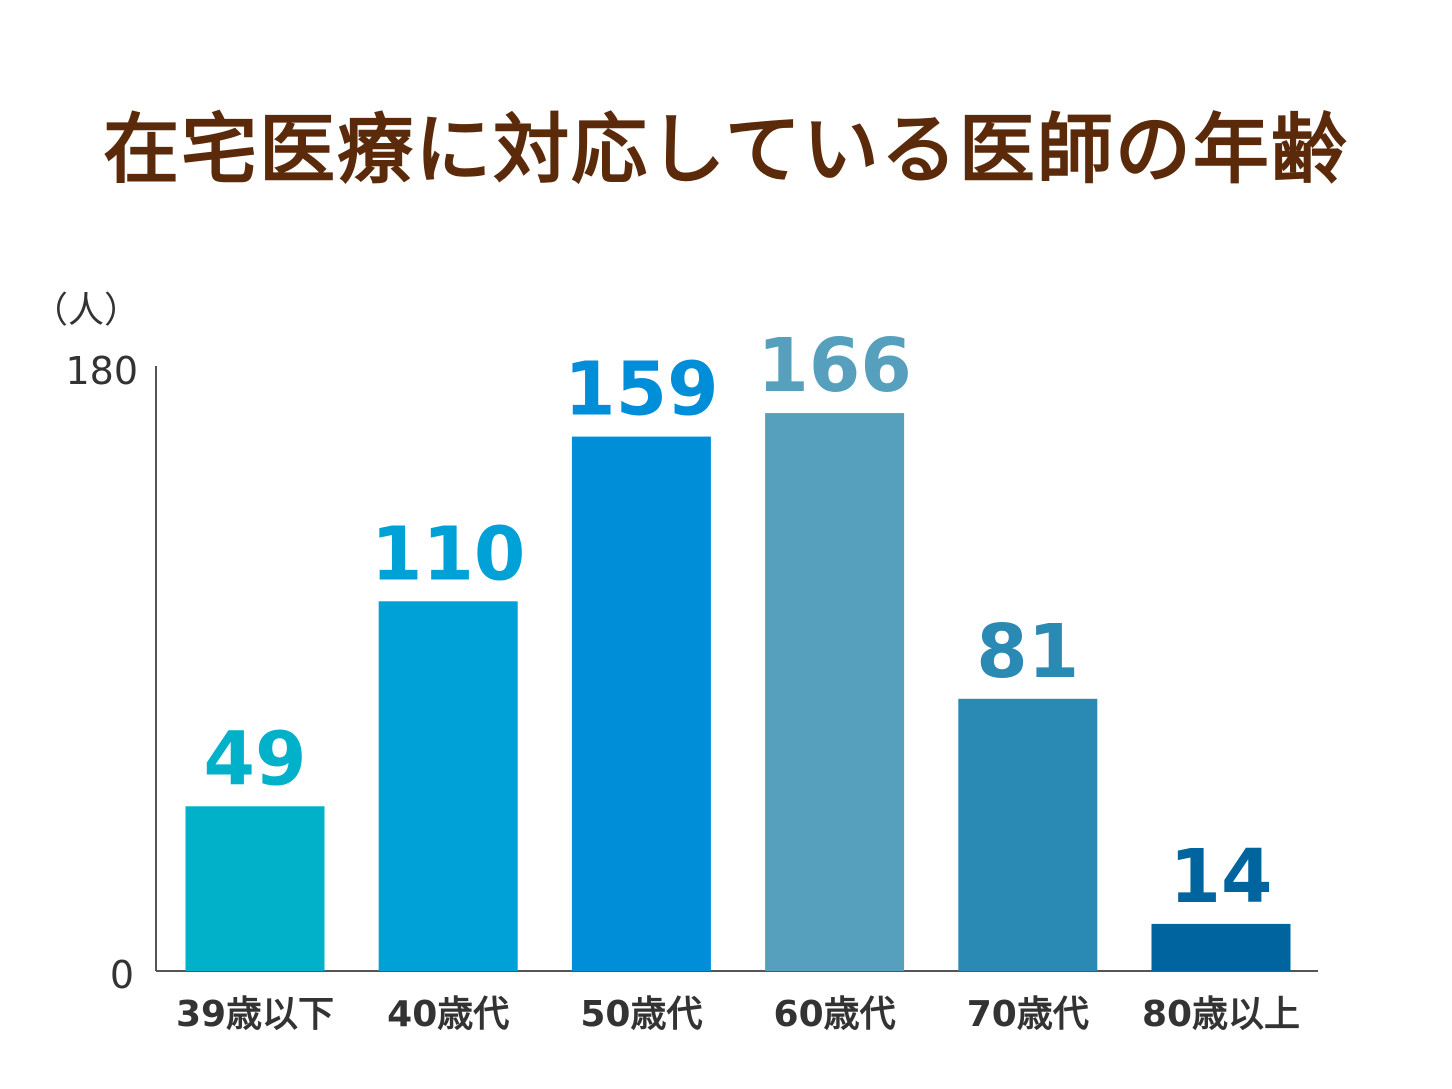 This screenshot has width=1452, height=1089. What do you see at coordinates (448, 554) in the screenshot?
I see `data-label-1: 110` at bounding box center [448, 554].